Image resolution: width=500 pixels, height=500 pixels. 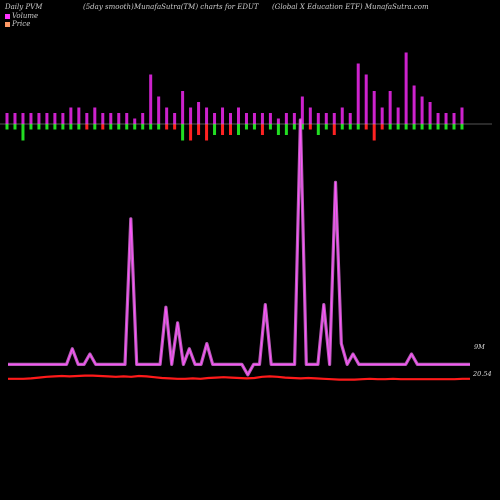 I want to click on legend-swatch-price, so click(x=7, y=24).